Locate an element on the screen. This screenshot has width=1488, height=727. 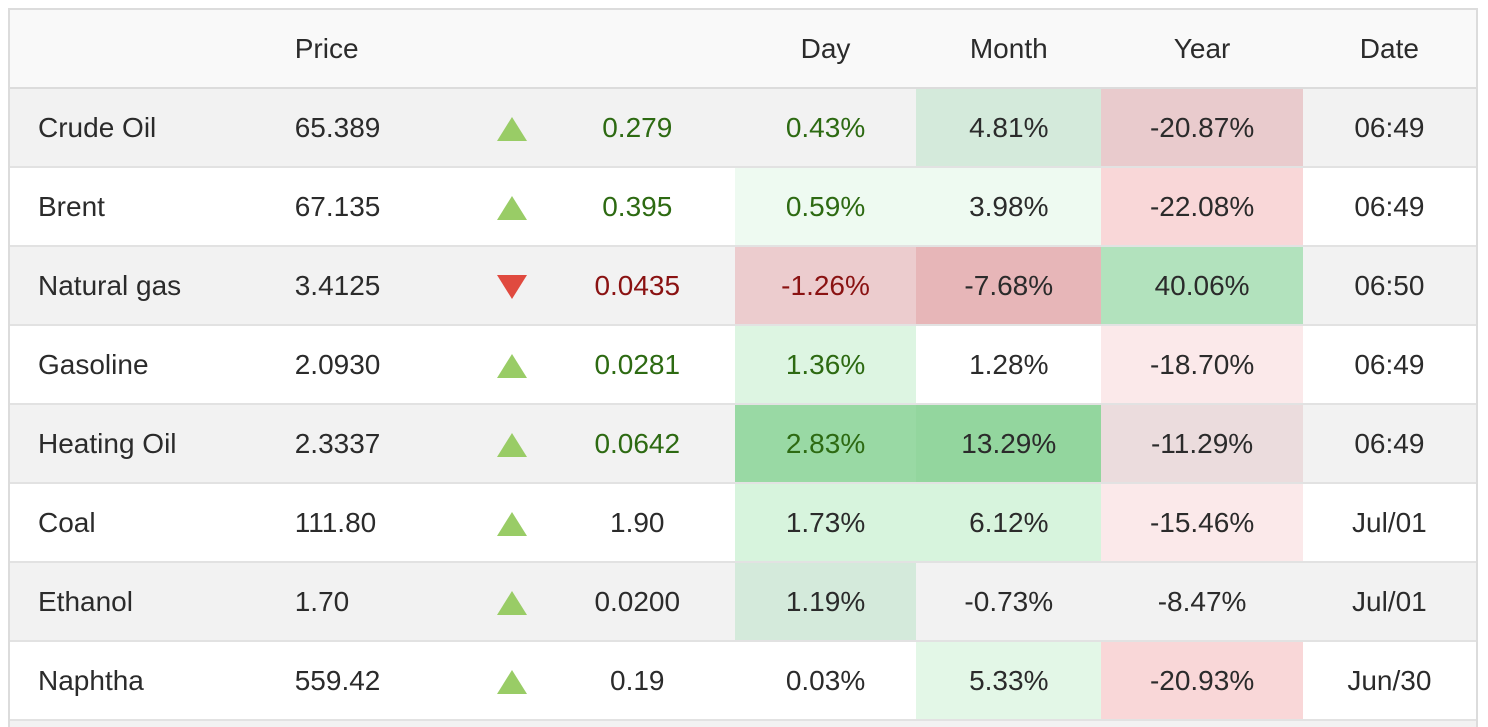
price-cell: 559.42 is located at coordinates (356, 681).